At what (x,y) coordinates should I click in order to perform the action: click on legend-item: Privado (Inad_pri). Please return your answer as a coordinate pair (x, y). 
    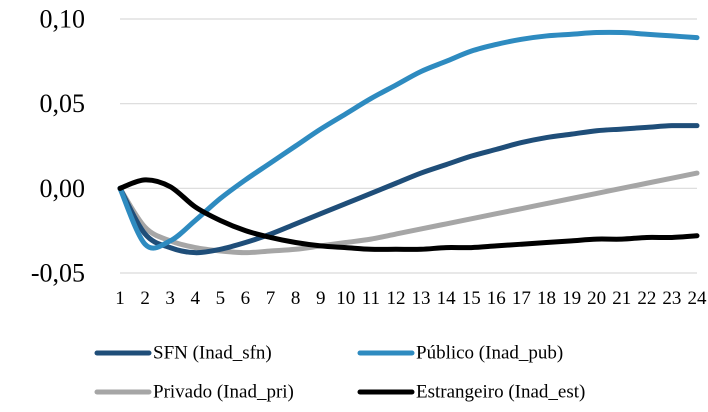
    Looking at the image, I should click on (194, 392).